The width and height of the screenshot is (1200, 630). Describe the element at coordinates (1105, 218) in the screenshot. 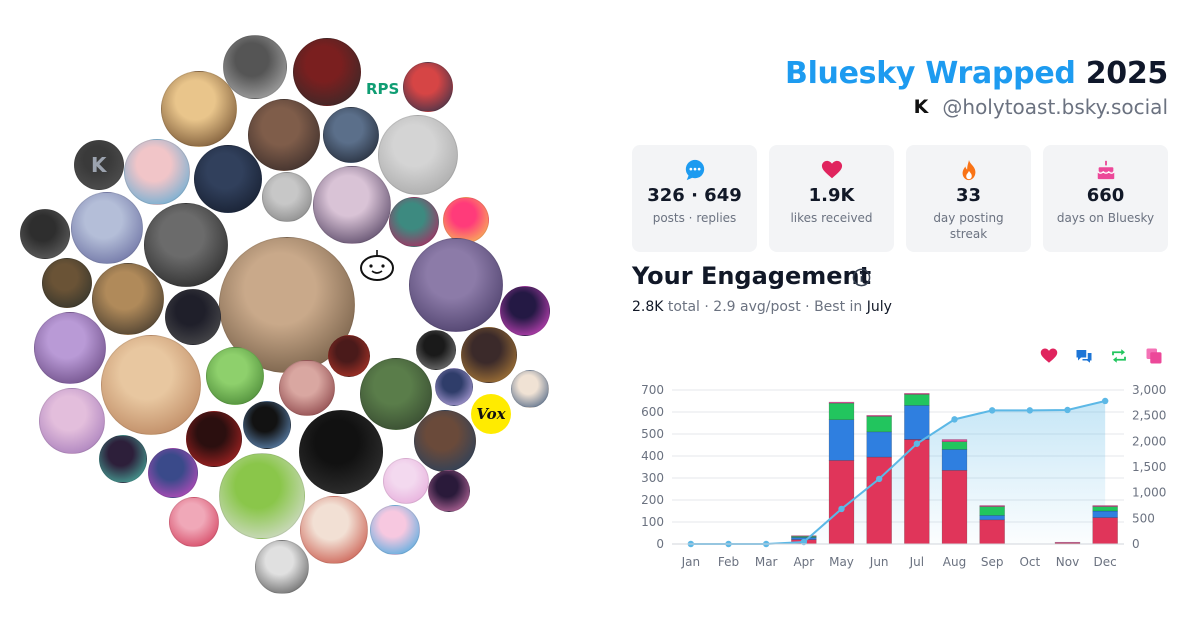

I see `stat-label: days on Bluesky` at that location.